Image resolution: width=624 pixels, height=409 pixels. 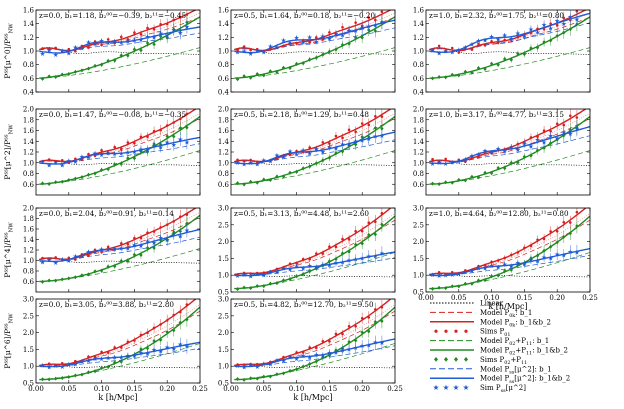 What do you see at coordinates (112, 15) in the screenshot?
I see `panel-title: z=0.0, b₁=1.18, b₂⁰⁰=−0.39, b₂¹¹=−0.45` at bounding box center [112, 15].